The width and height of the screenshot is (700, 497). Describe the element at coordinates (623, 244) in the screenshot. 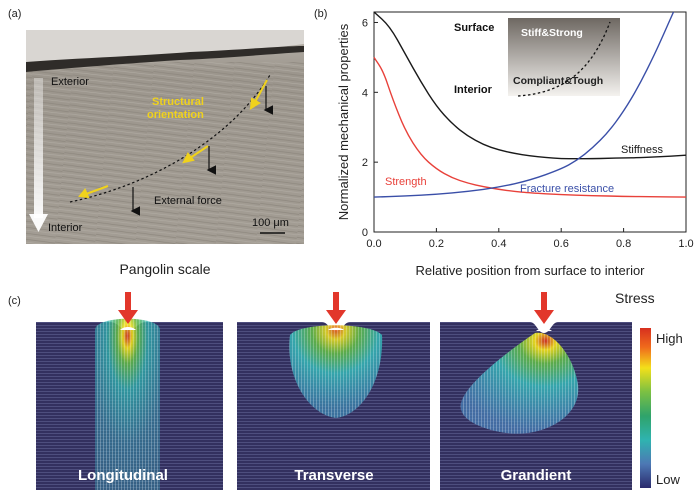

I see `x-tick-label-4: 0.8` at that location.